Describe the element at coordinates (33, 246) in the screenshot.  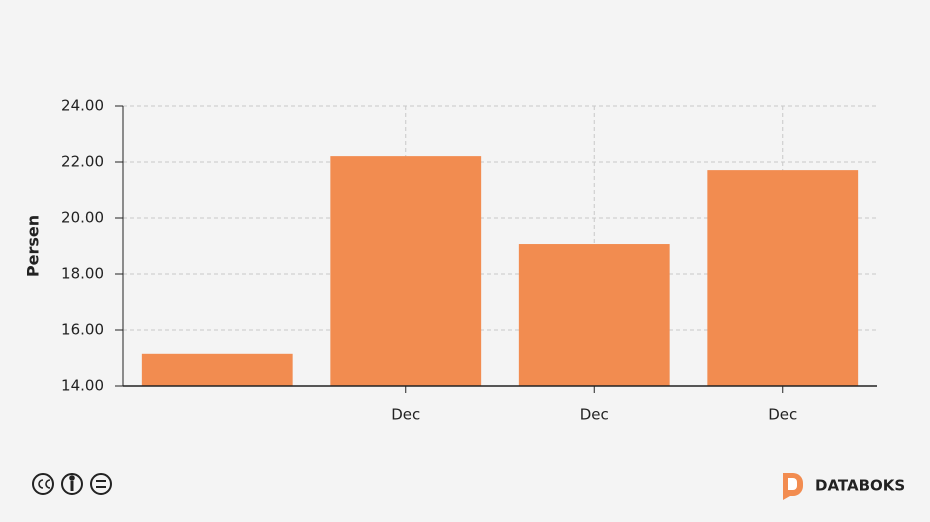
I see `y-axis-label: Persen` at that location.